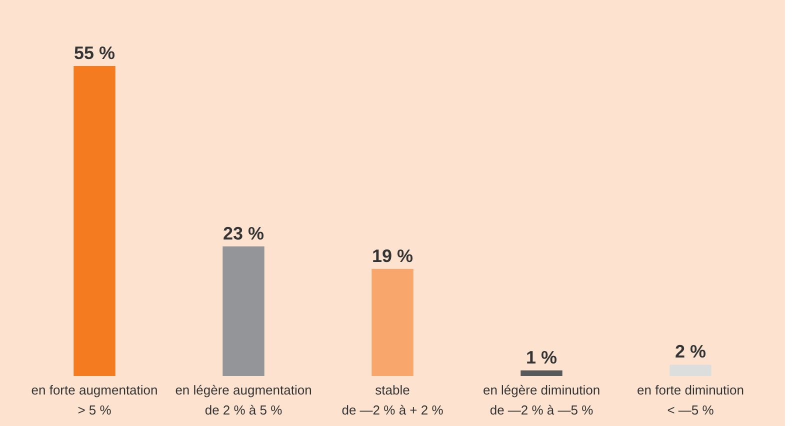 This screenshot has height=426, width=801. What do you see at coordinates (542, 357) in the screenshot?
I see `data-label: 1 %` at bounding box center [542, 357].